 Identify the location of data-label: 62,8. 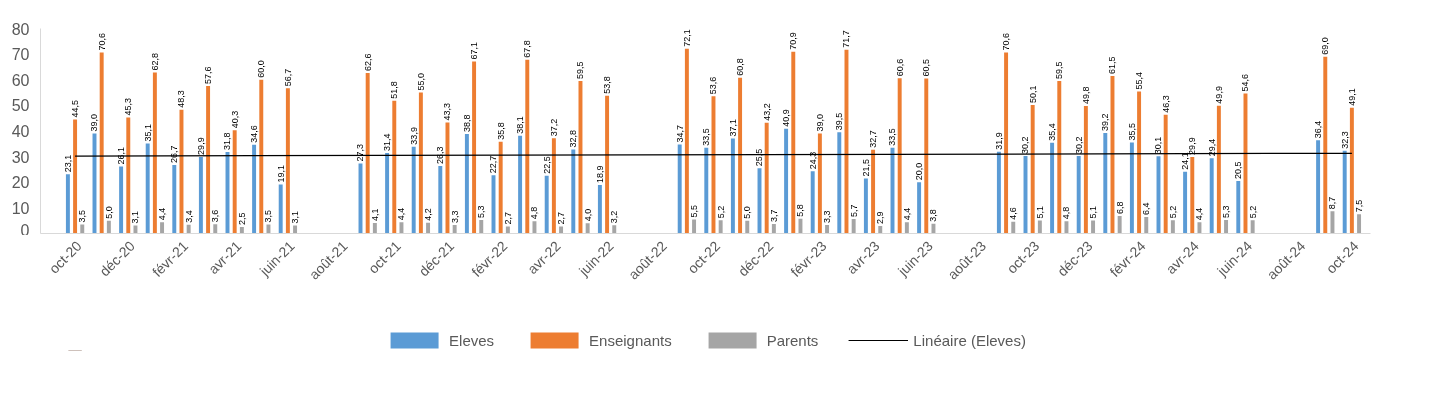
(154, 62).